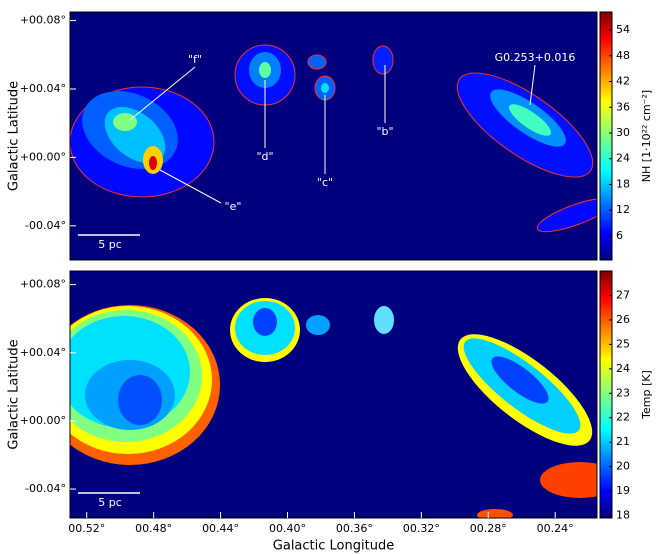 This screenshot has width=658, height=554. What do you see at coordinates (535, 57) in the screenshot?
I see `annotation: G0.253+0.016` at bounding box center [535, 57].